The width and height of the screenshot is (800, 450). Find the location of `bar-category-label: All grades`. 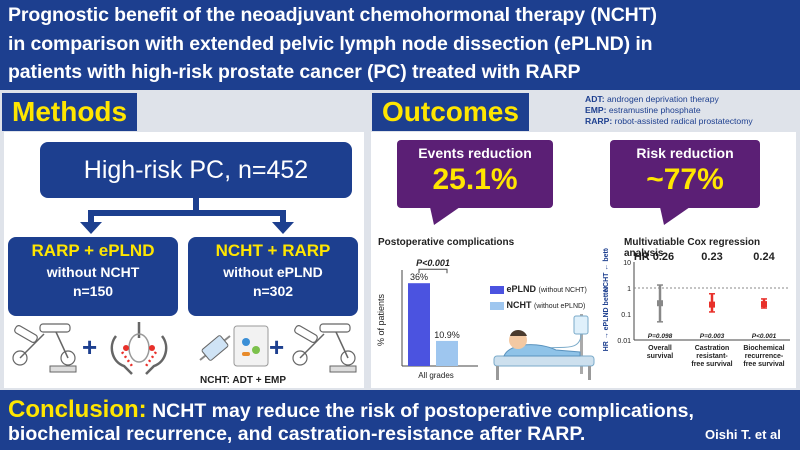

bar-category-label: All grades is located at coordinates (436, 375).